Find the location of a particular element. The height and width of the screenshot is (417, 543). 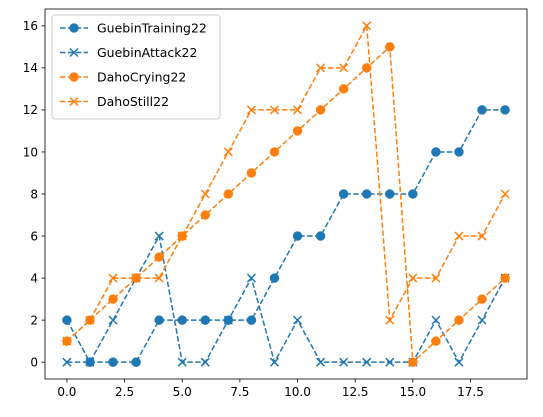

legend-label: GuebinTraining22 is located at coordinates (152, 28).